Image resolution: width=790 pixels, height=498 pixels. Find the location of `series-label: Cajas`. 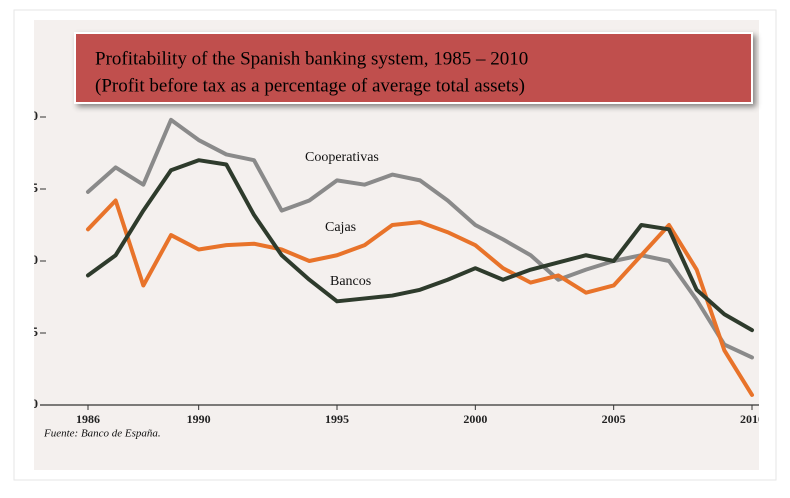

series-label: Cajas is located at coordinates (340, 227).